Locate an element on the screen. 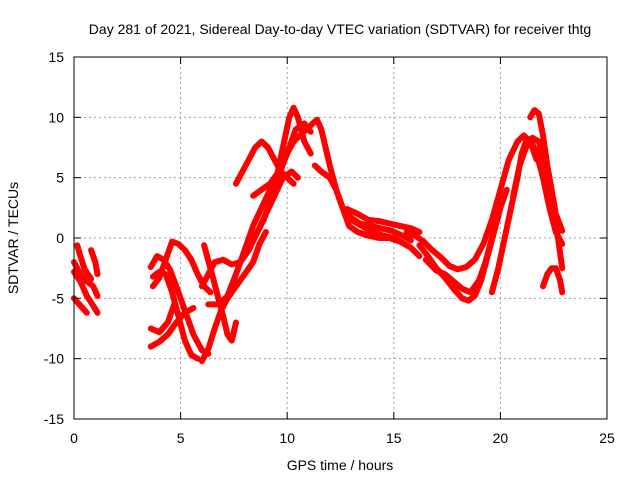 This screenshot has height=480, width=640. x-tick-label: 10 is located at coordinates (287, 438).